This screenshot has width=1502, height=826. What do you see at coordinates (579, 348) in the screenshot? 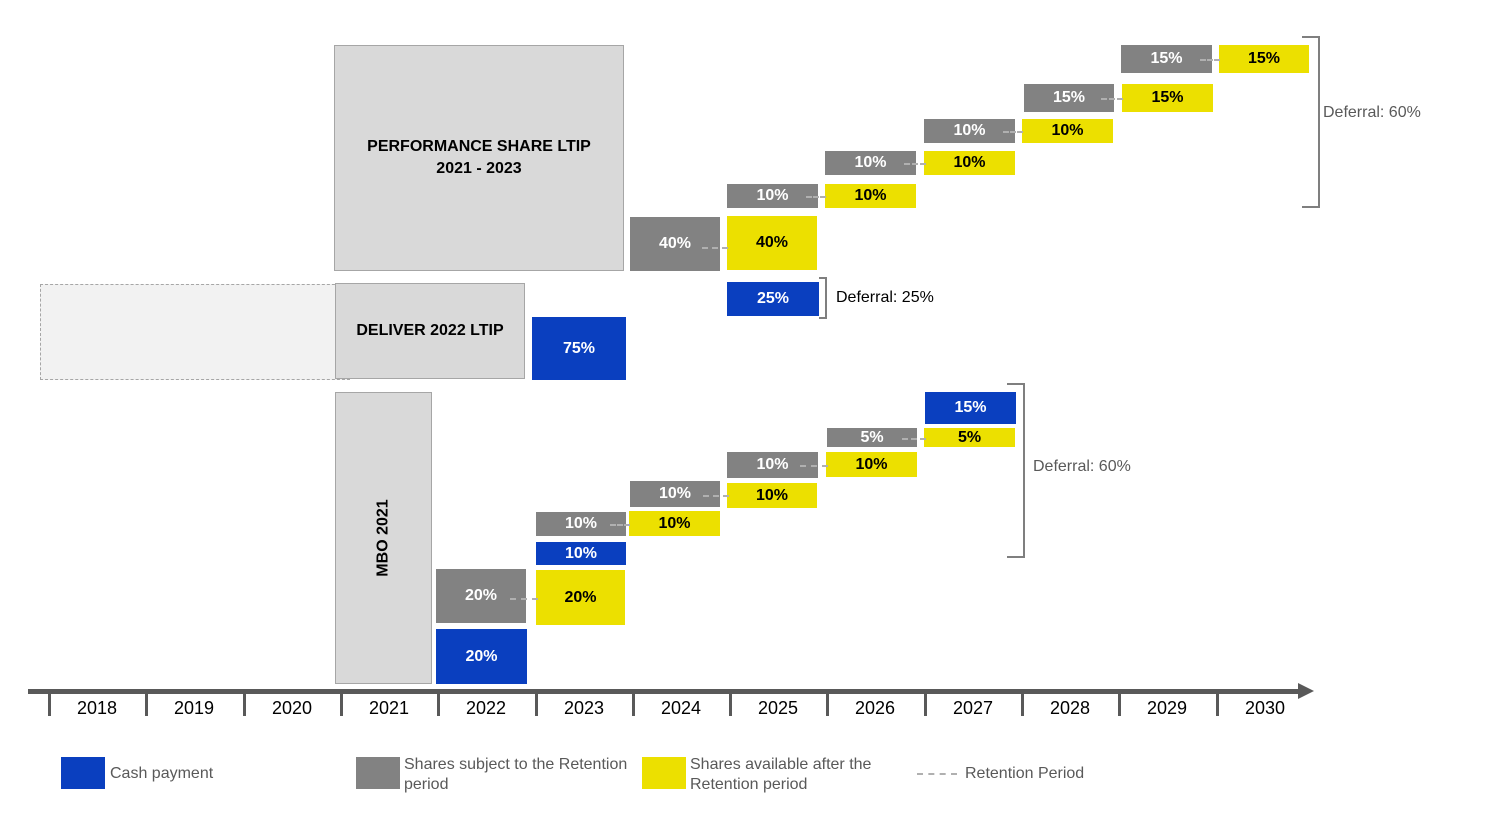
I see `deliver-2023-cash: 75%` at bounding box center [579, 348].